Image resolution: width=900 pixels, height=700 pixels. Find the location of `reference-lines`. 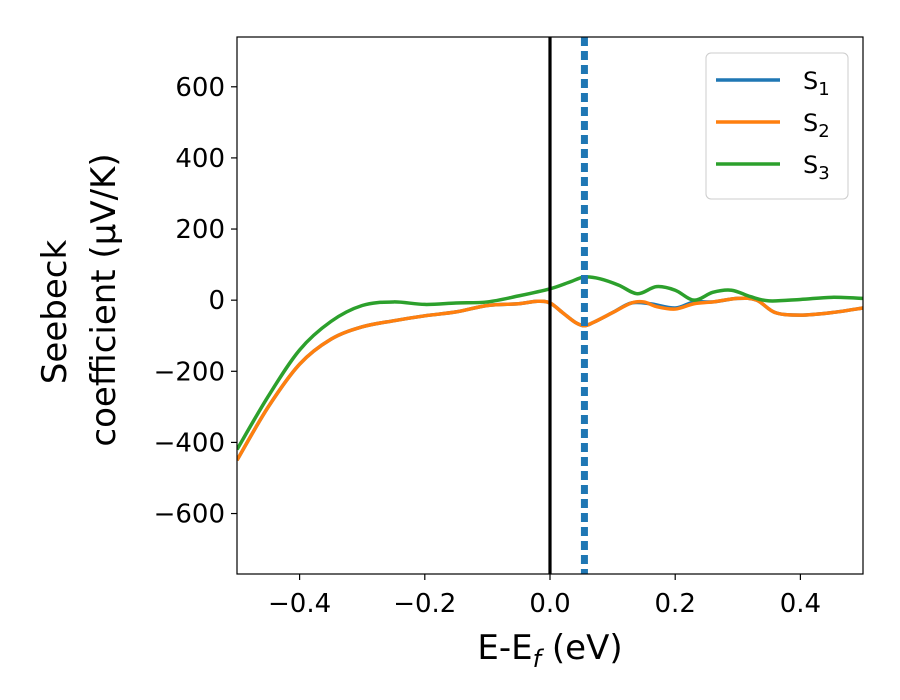

reference-lines is located at coordinates (568, 305).